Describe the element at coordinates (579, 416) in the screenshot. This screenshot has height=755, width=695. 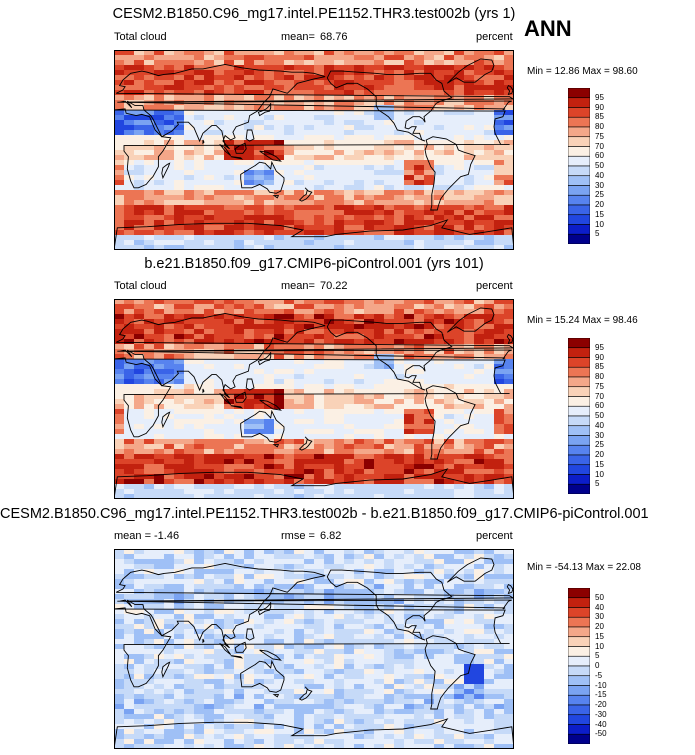
I see `panel-2-colorbar` at that location.